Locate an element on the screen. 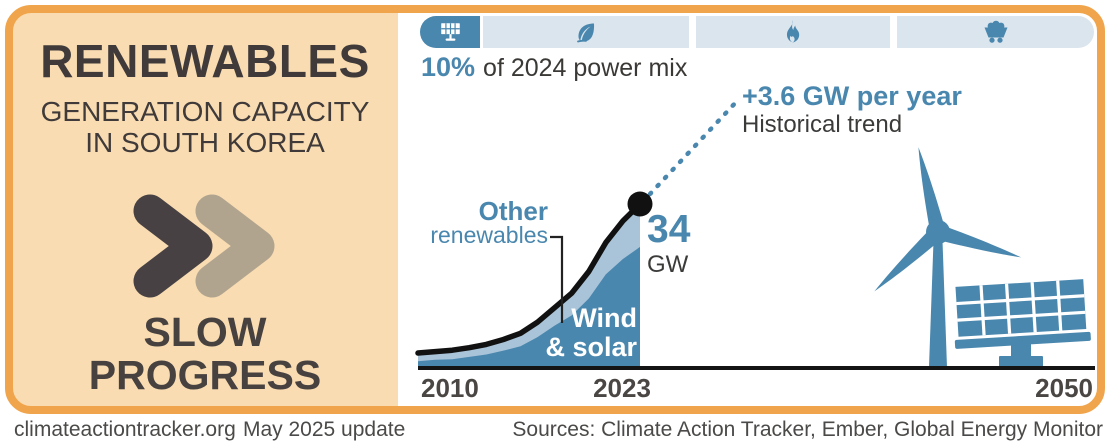 The width and height of the screenshot is (1110, 444). wind-solar-label: Wind & solar is located at coordinates (571, 333).